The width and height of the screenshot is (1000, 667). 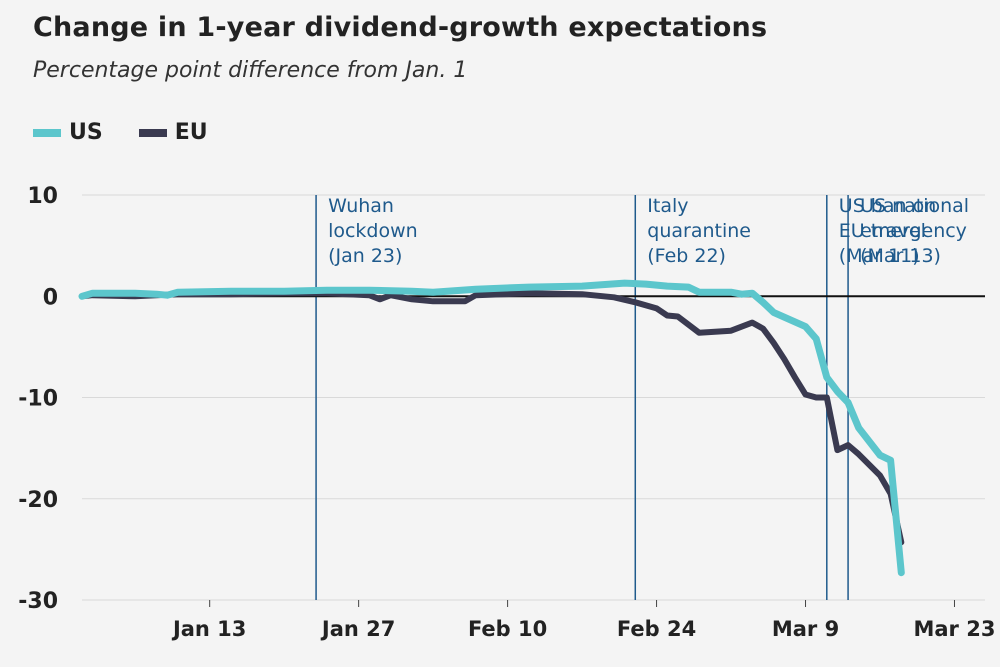 I want to click on event-label: (Feb 22), so click(x=686, y=256).